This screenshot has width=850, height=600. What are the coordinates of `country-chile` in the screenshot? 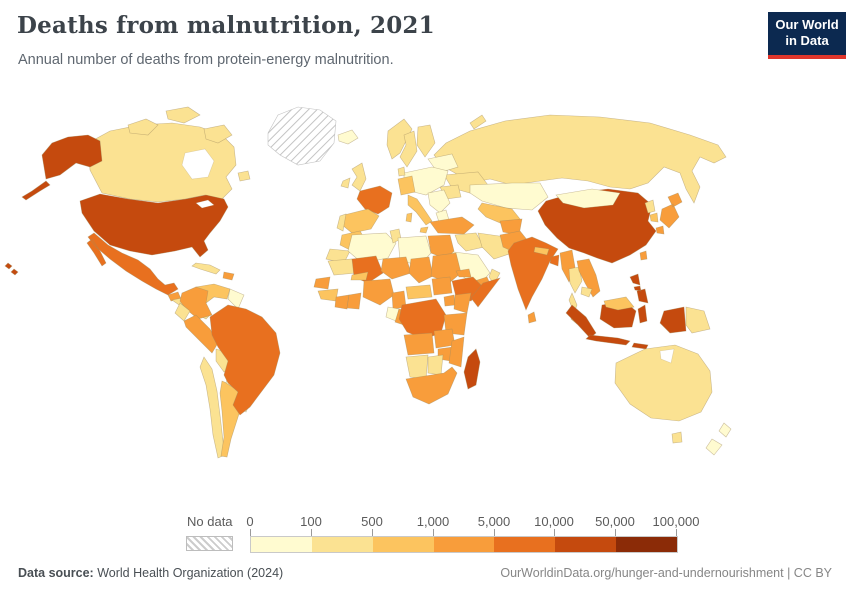 It's located at (212, 407).